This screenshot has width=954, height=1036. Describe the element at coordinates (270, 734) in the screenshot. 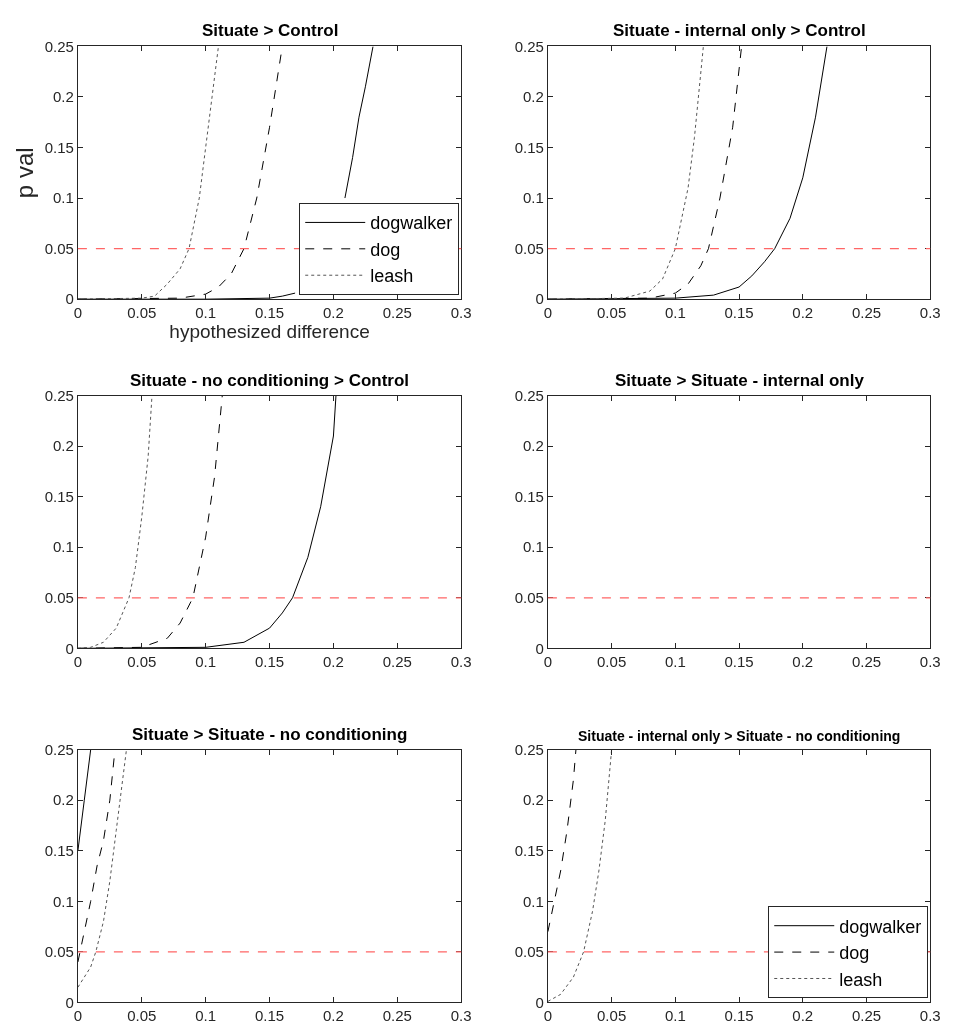

I see `chart-title: Situate > Situate - no conditioning` at that location.